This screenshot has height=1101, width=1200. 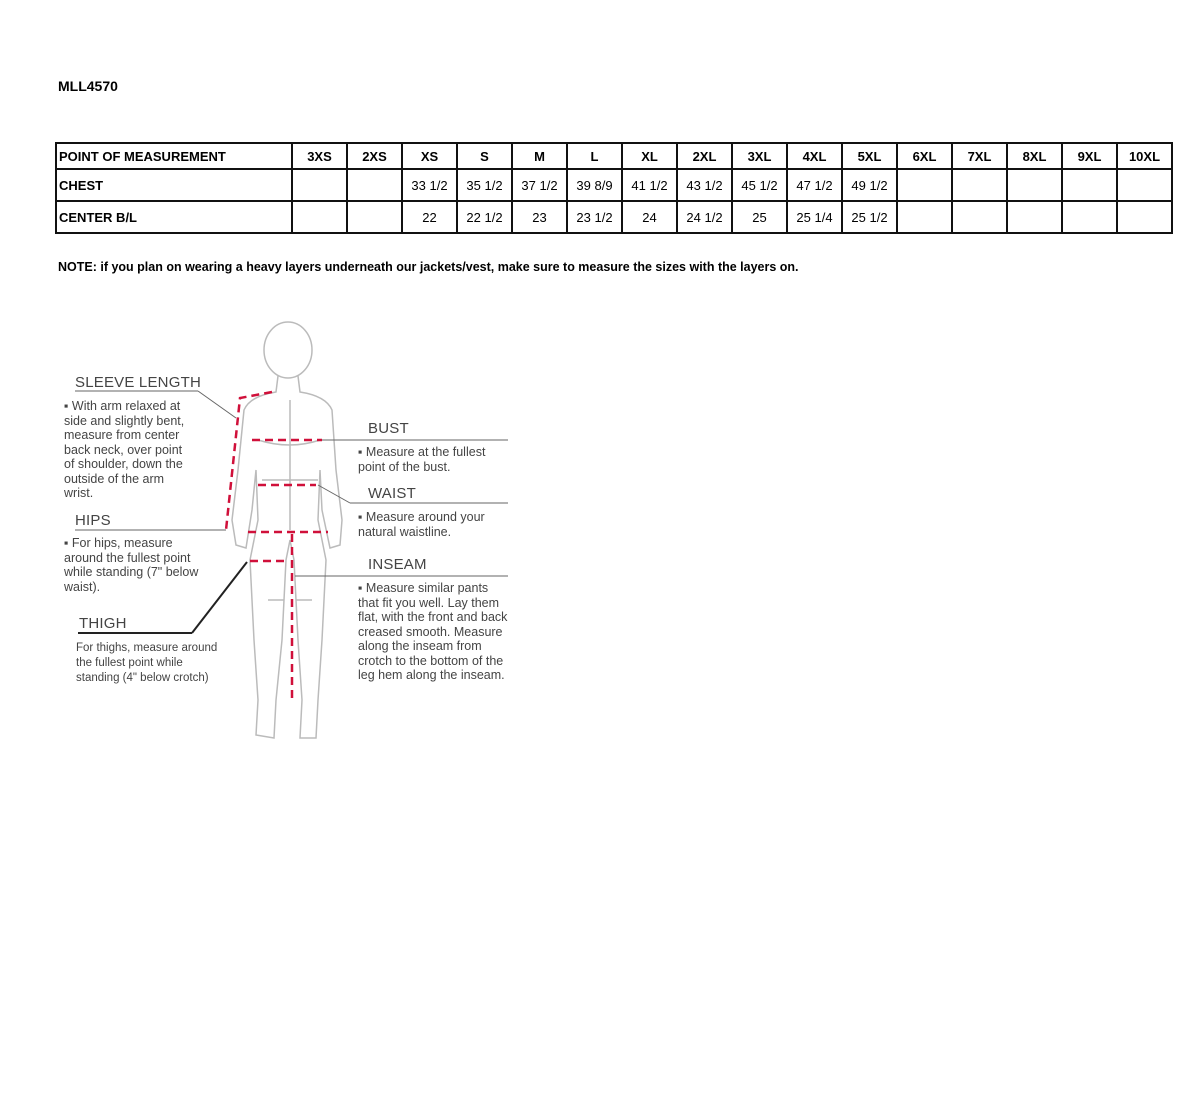 I want to click on column-header-size: 4XL, so click(x=814, y=156).